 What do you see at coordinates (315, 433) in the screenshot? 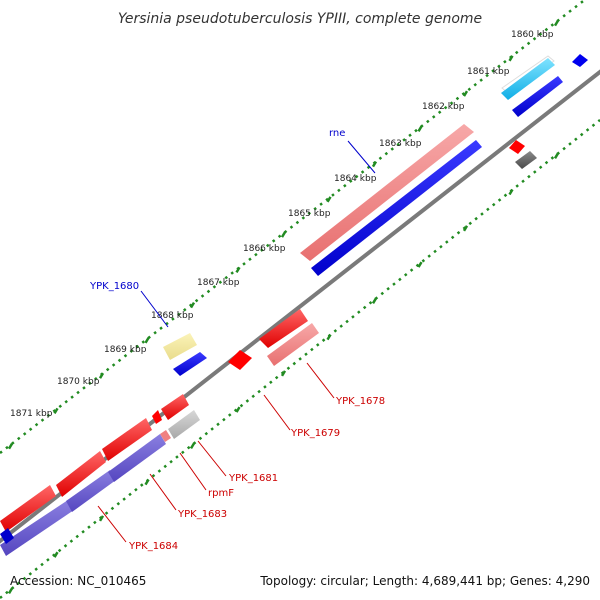
I see `label-ypk-1679: YPK_1679` at bounding box center [315, 433].